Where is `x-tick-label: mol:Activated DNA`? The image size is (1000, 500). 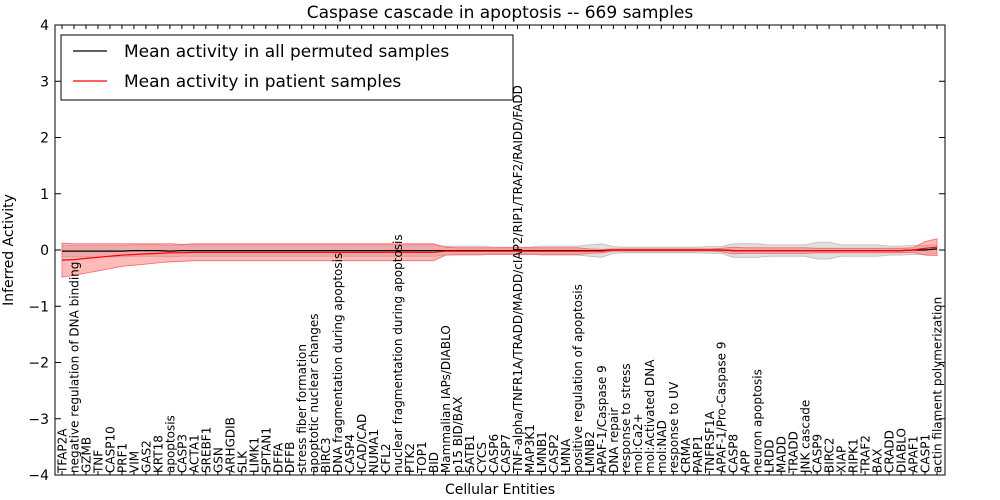 x-tick-label: mol:Activated DNA is located at coordinates (650, 416).